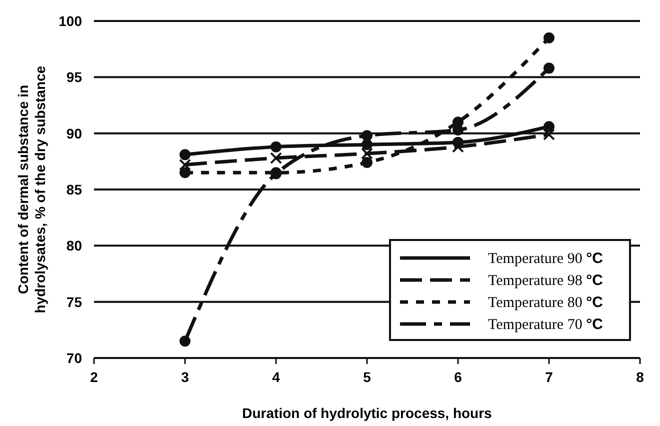 This screenshot has height=426, width=660. Describe the element at coordinates (549, 377) in the screenshot. I see `x-tick-label: 7` at that location.